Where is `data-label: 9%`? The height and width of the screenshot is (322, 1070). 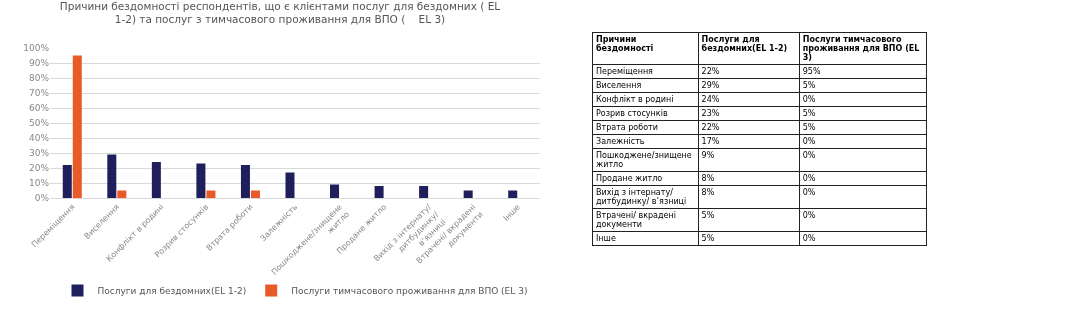
data-label: 9% is located at coordinates (749, 160).